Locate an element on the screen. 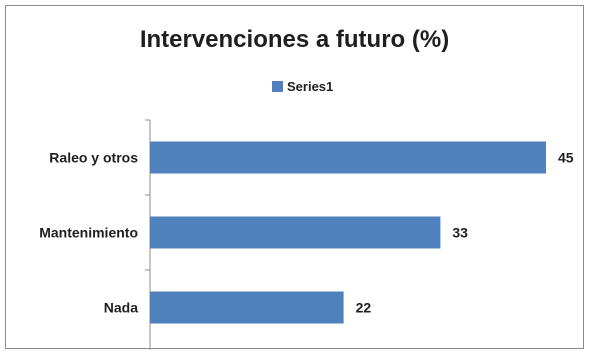 The image size is (589, 355). data-label: 33 is located at coordinates (460, 233).